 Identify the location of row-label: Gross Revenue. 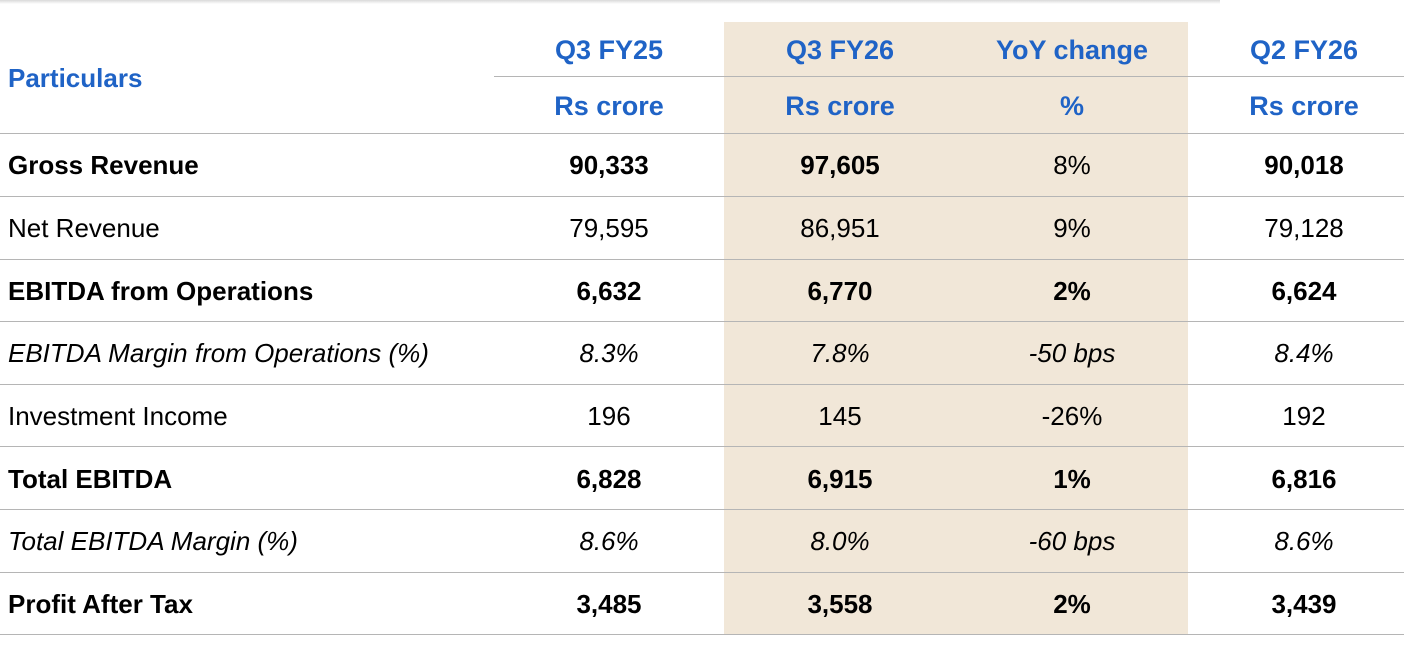
(103, 165).